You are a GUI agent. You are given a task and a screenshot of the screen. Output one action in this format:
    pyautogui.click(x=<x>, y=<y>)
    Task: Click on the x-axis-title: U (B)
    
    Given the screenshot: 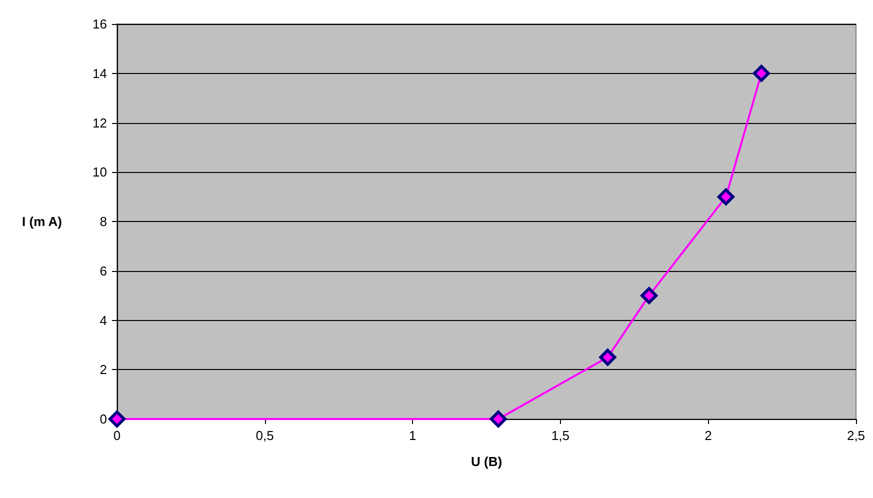 What is the action you would take?
    pyautogui.click(x=486, y=461)
    